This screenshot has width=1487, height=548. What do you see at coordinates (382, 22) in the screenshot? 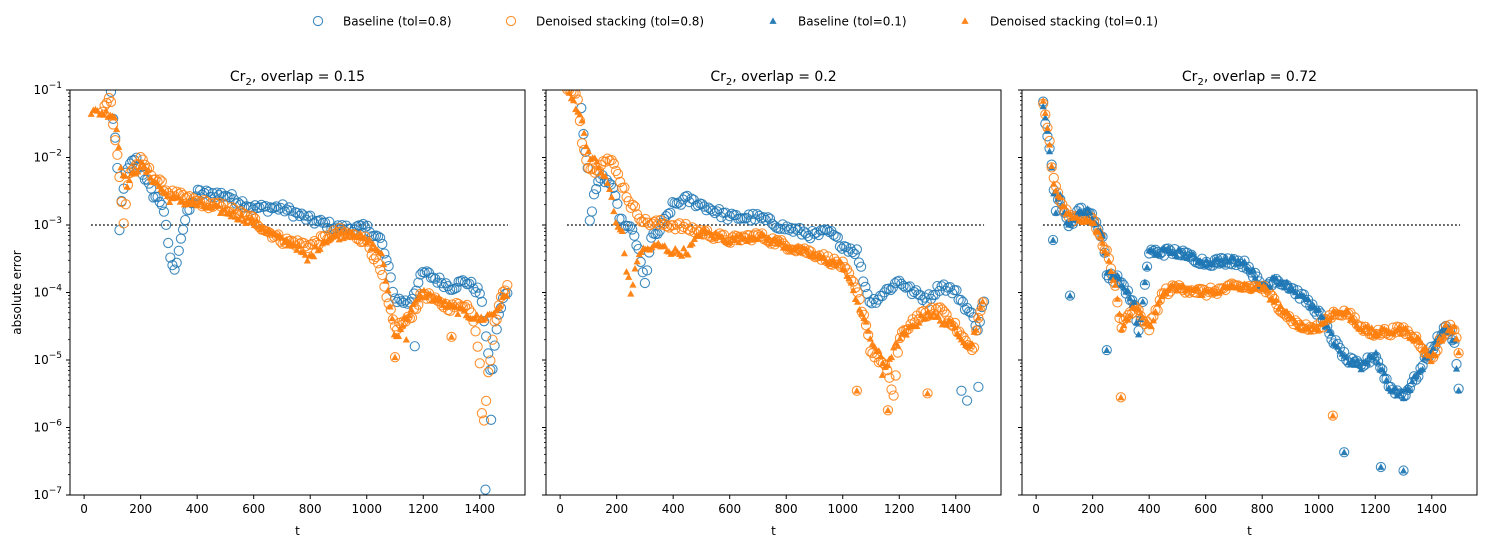
I see `legend-entry: Baseline (tol=0.8)` at bounding box center [382, 22].